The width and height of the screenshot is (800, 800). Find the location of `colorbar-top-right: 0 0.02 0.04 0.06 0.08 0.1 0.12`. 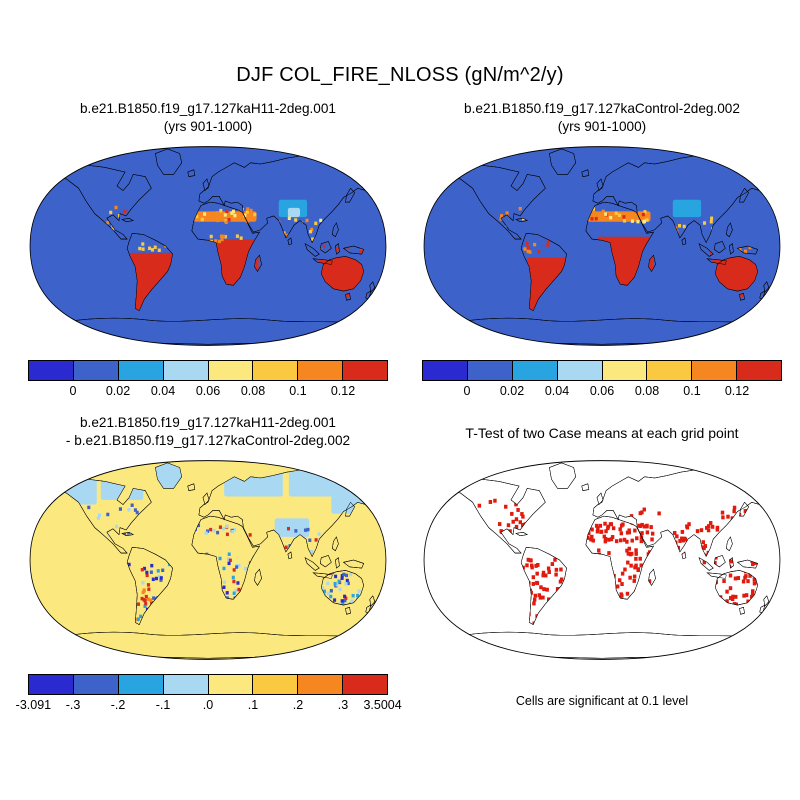

colorbar-top-right: 0 0.02 0.04 0.06 0.08 0.1 0.12 is located at coordinates (602, 380).